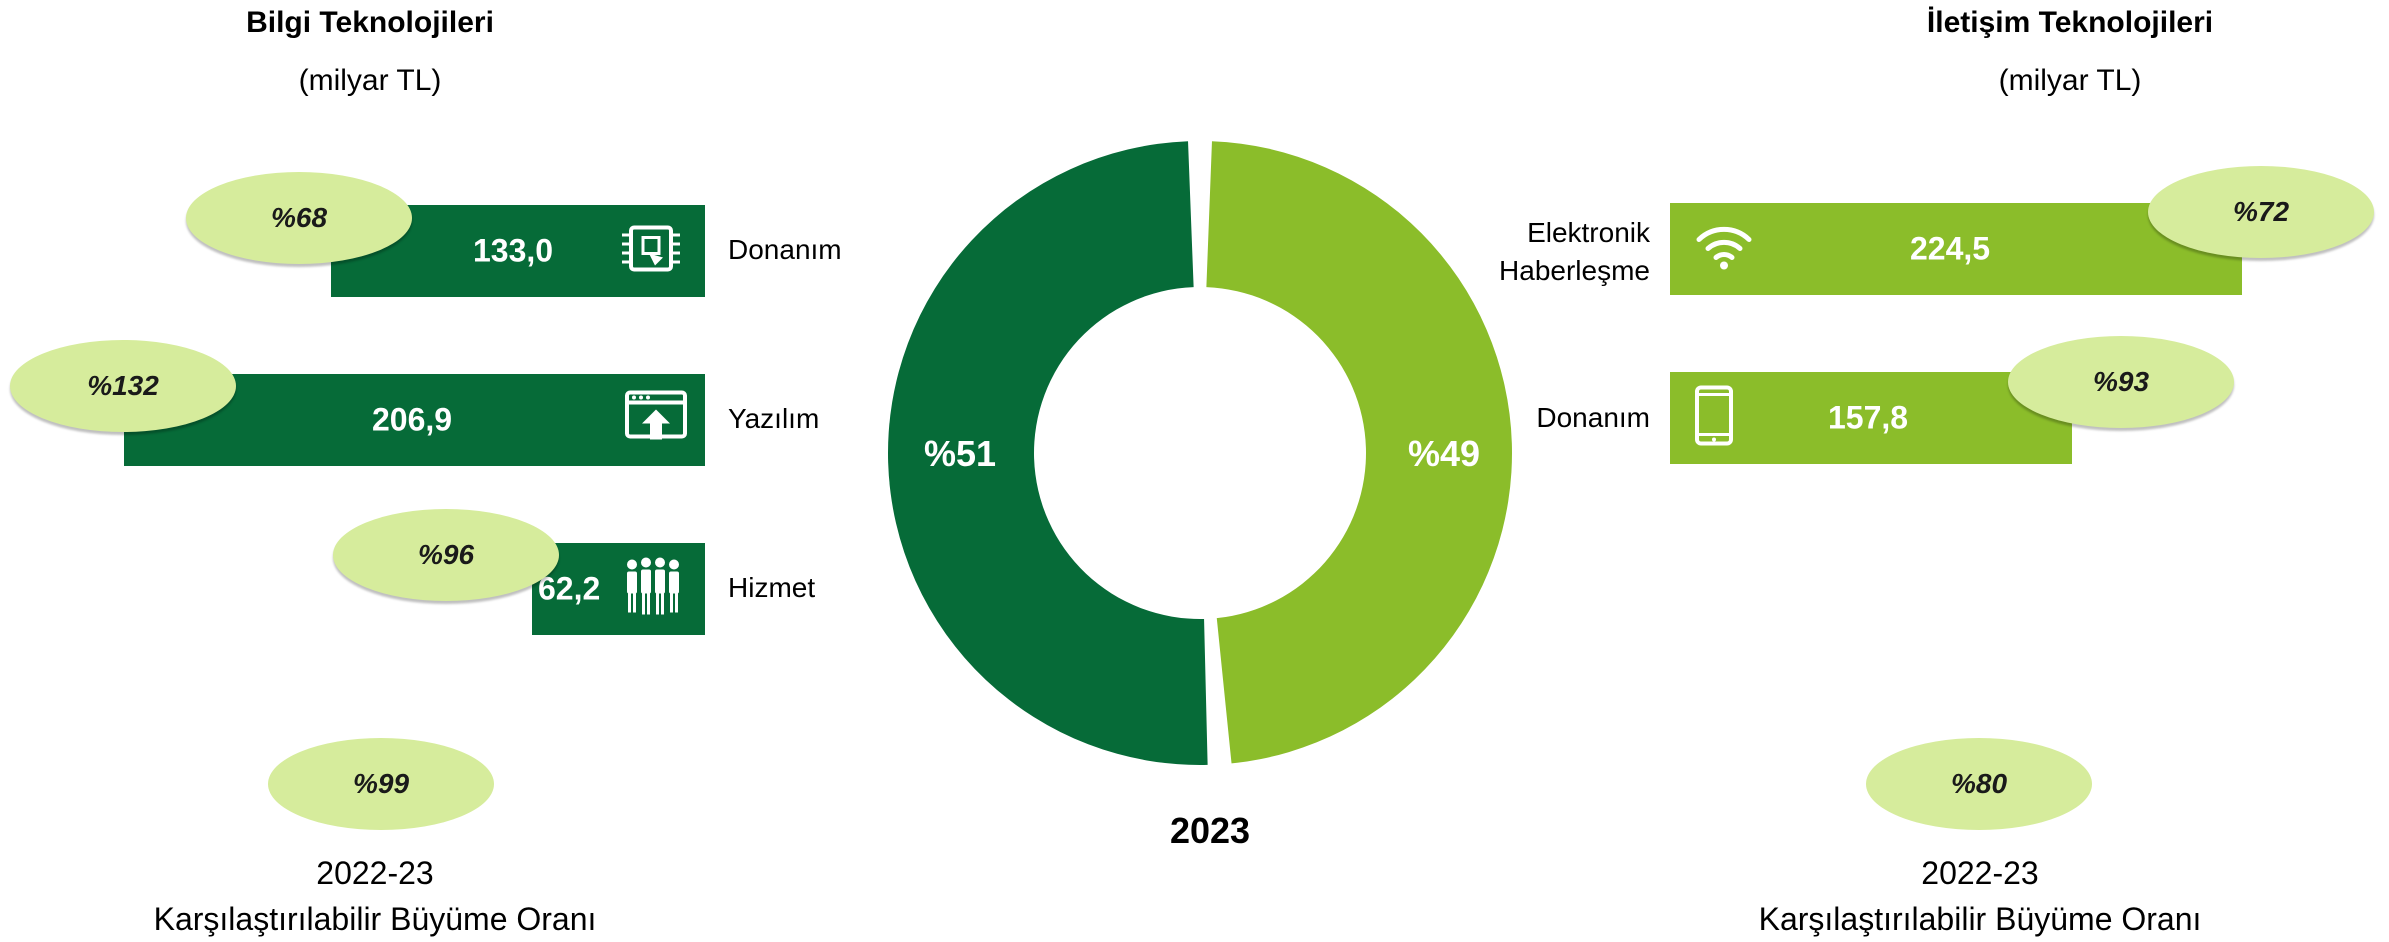 This screenshot has height=942, width=2389. Describe the element at coordinates (785, 249) in the screenshot. I see `category-label-donanim: Donanım` at that location.